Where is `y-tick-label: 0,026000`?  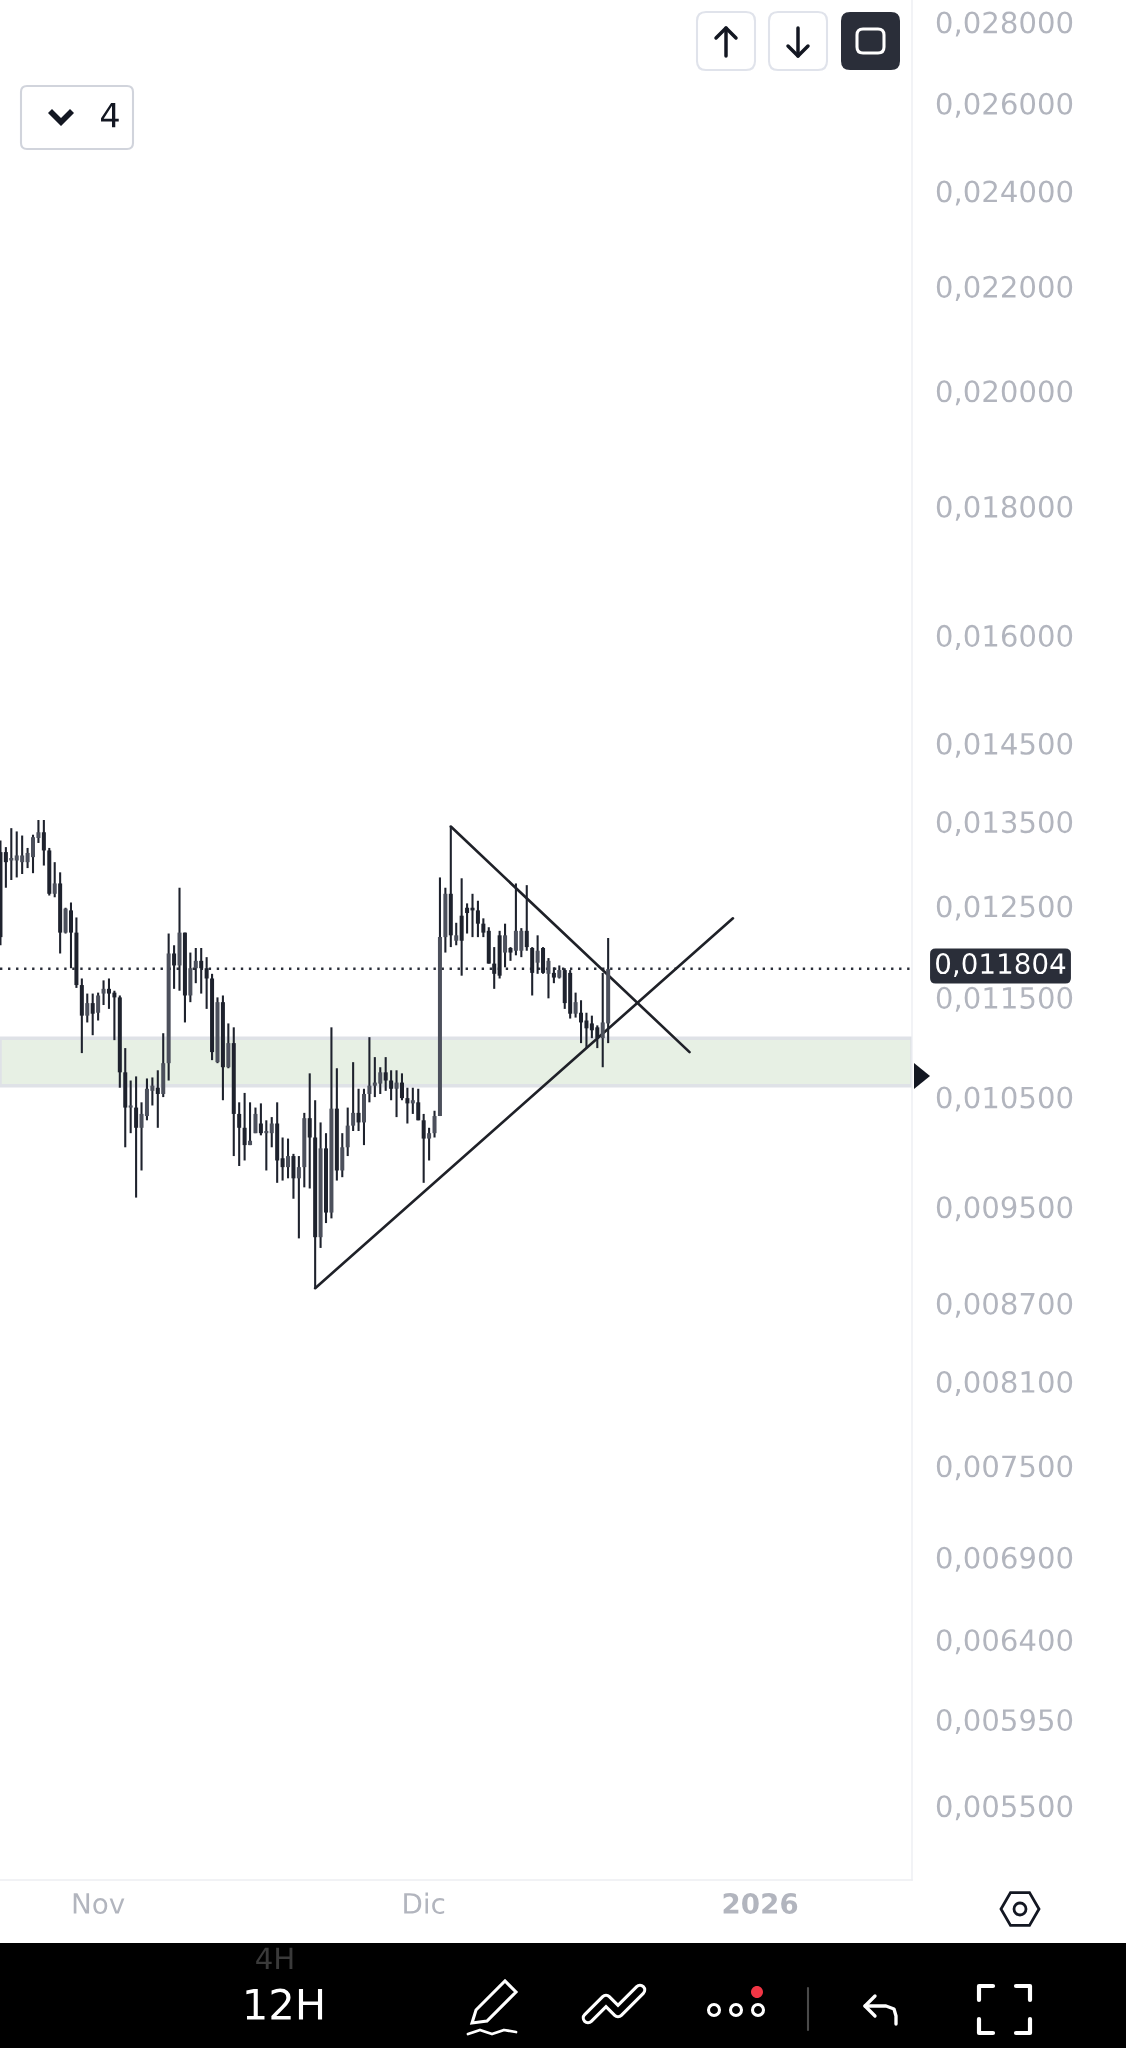 y-tick-label: 0,026000 is located at coordinates (1004, 105).